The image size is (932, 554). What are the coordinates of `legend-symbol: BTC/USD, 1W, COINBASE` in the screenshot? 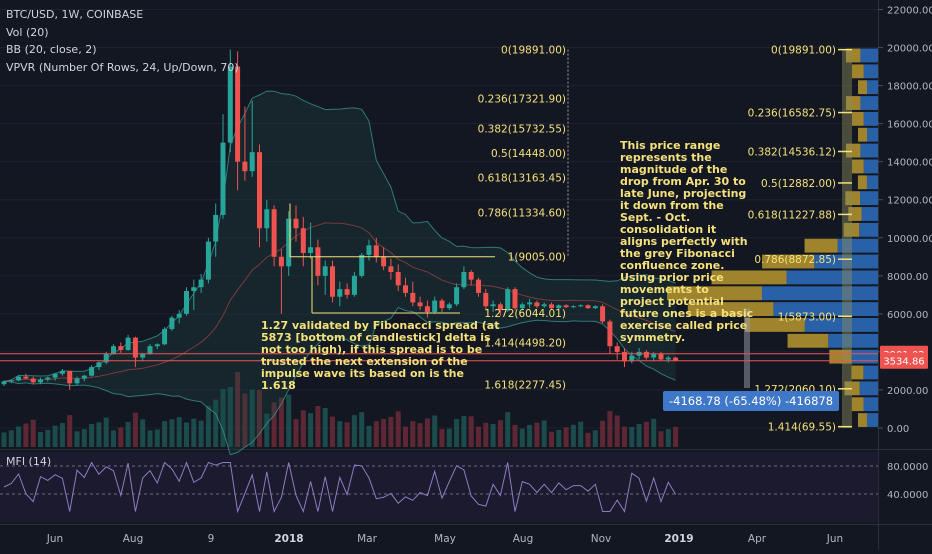 It's located at (75, 14).